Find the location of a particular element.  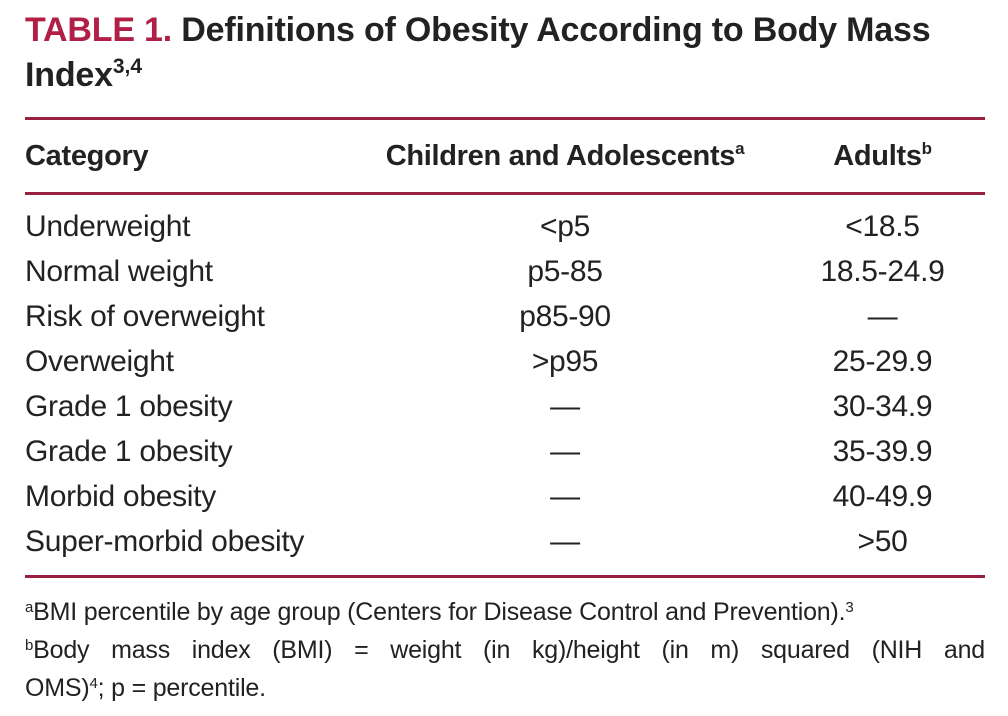

column-header-adults-label: Adults is located at coordinates (877, 156).